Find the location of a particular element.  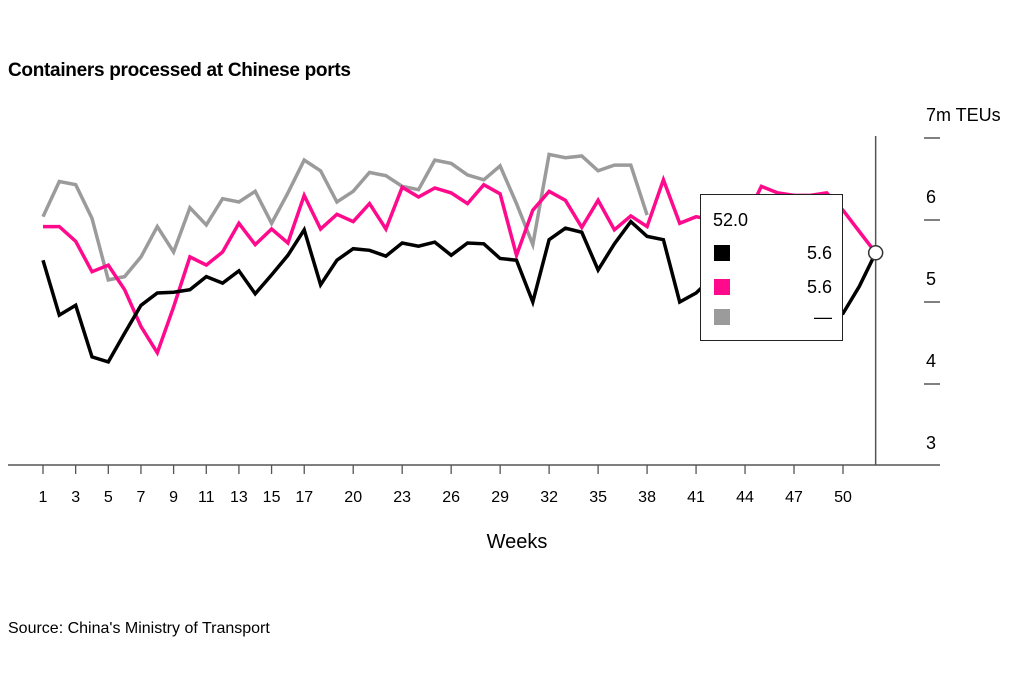

chart-title: Containers processed at Chinese ports is located at coordinates (179, 70).